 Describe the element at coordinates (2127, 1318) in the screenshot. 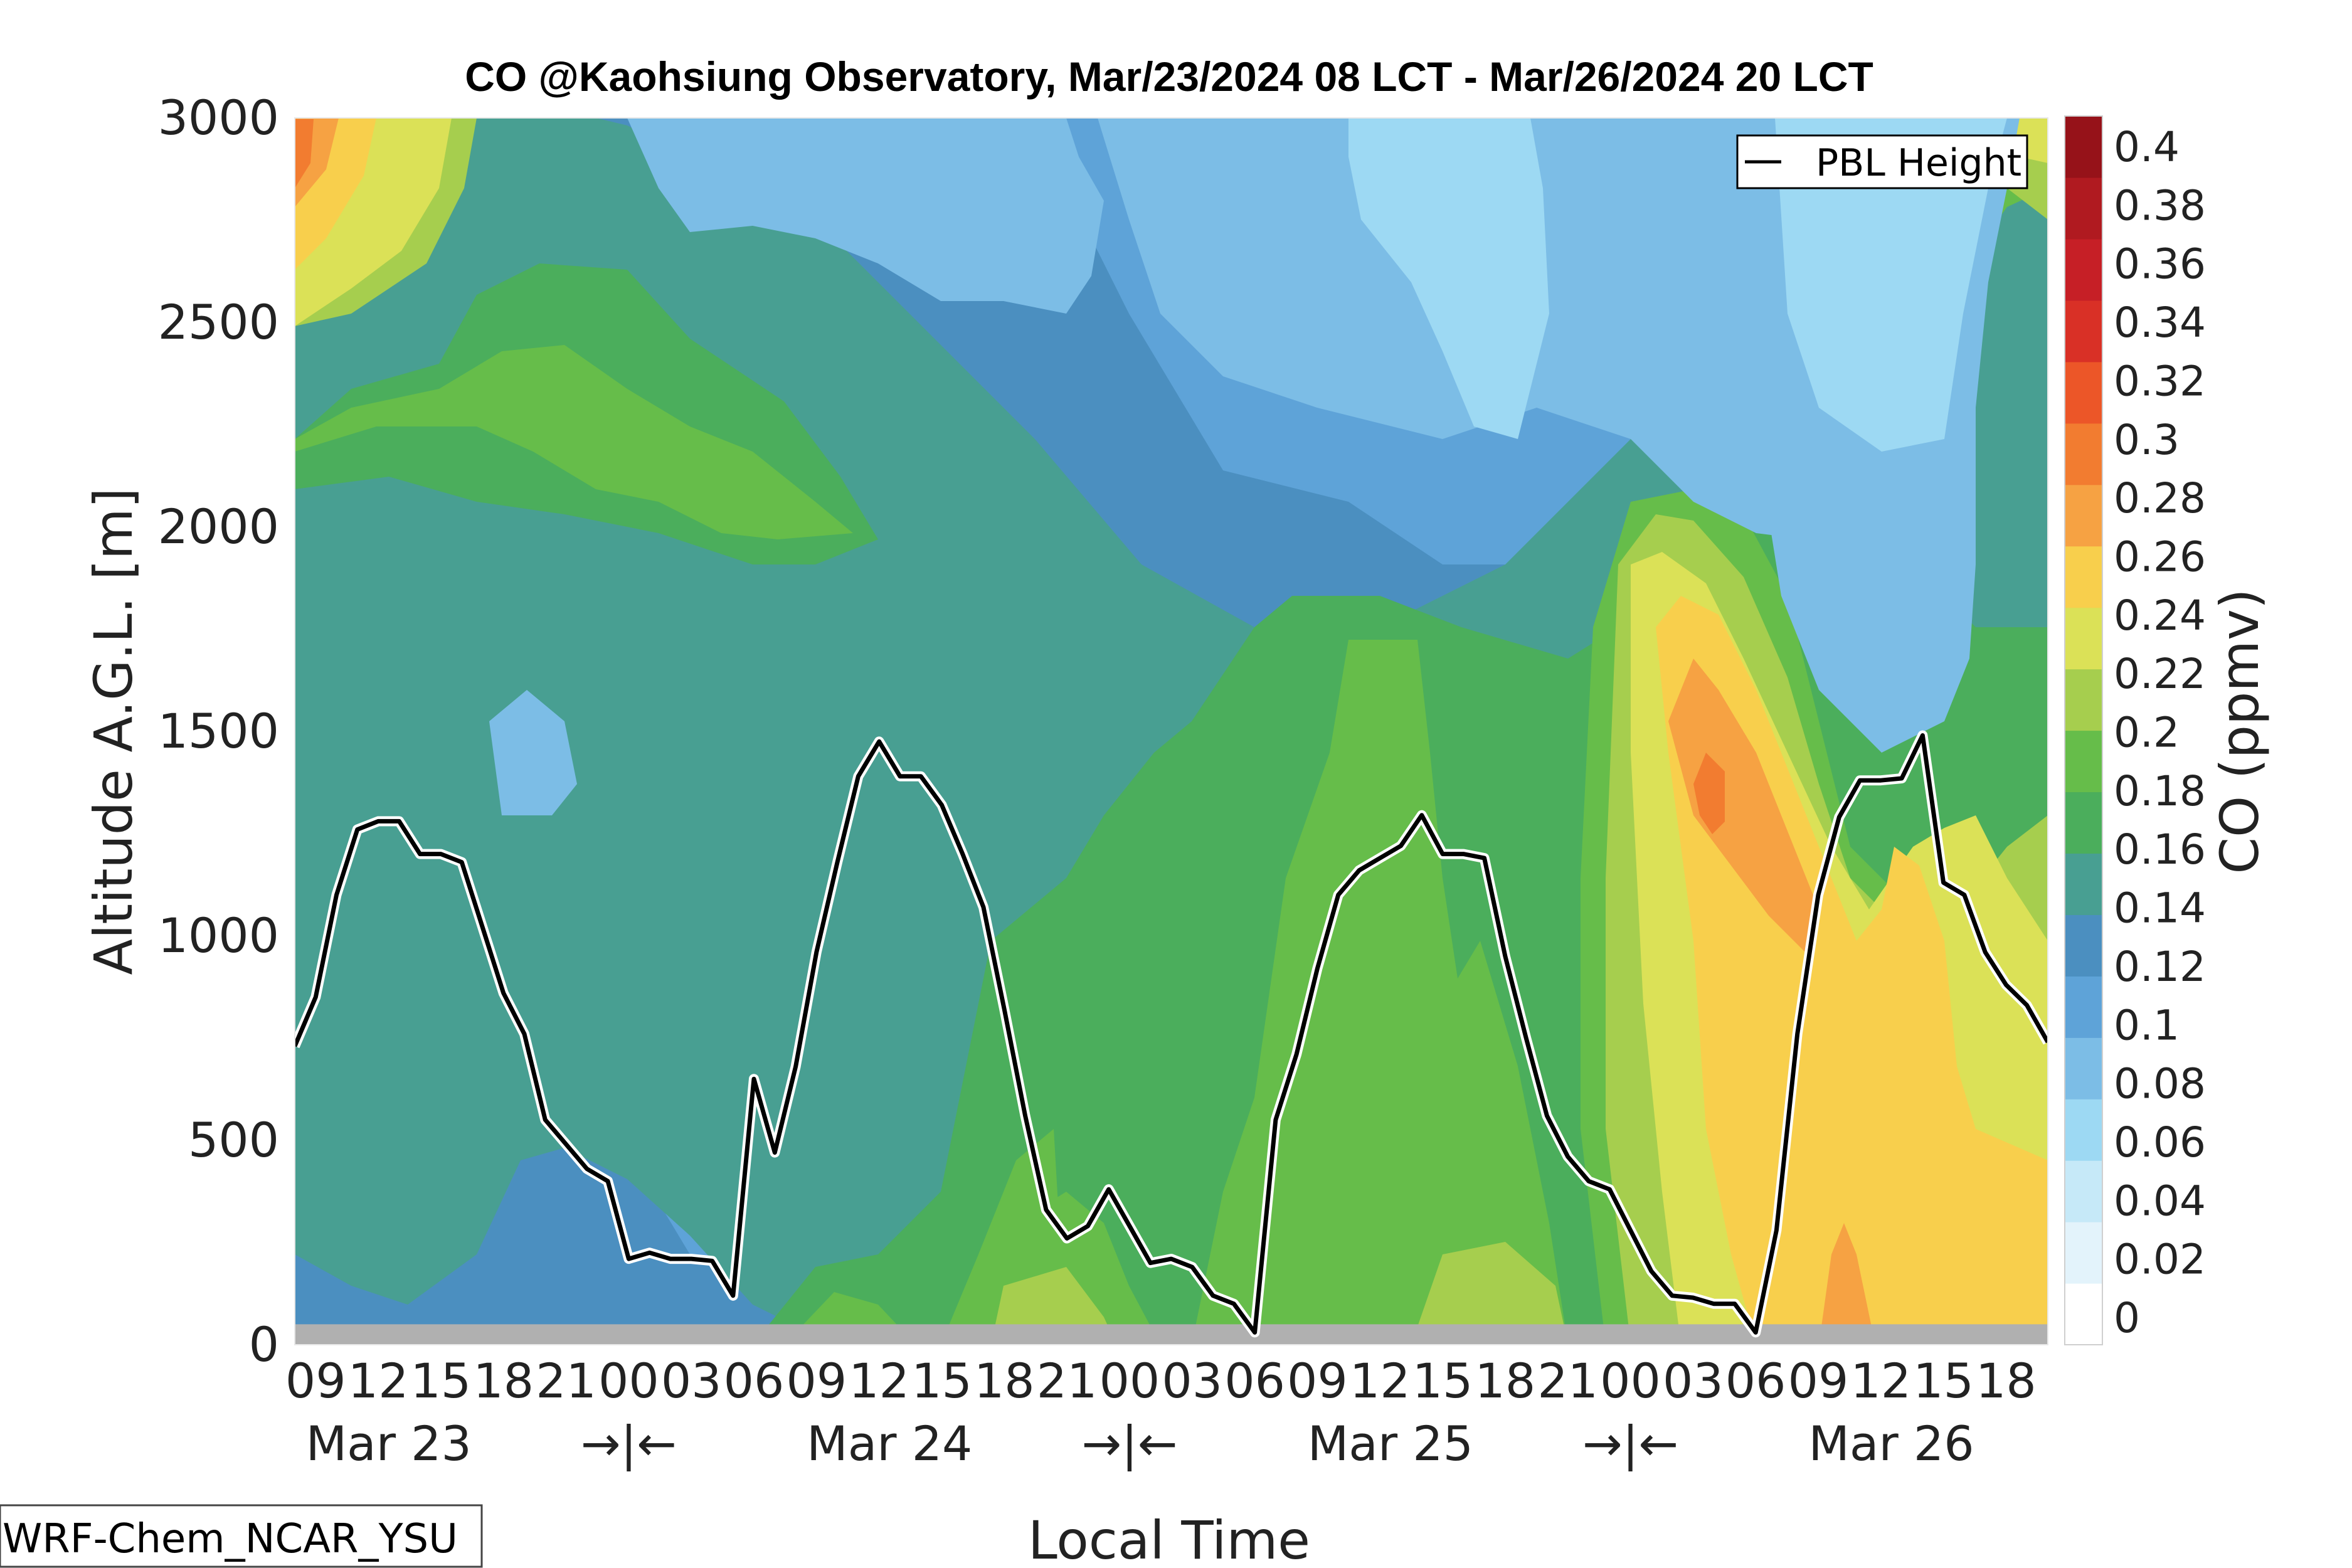

I see `colorbar-tick-label: 0` at that location.